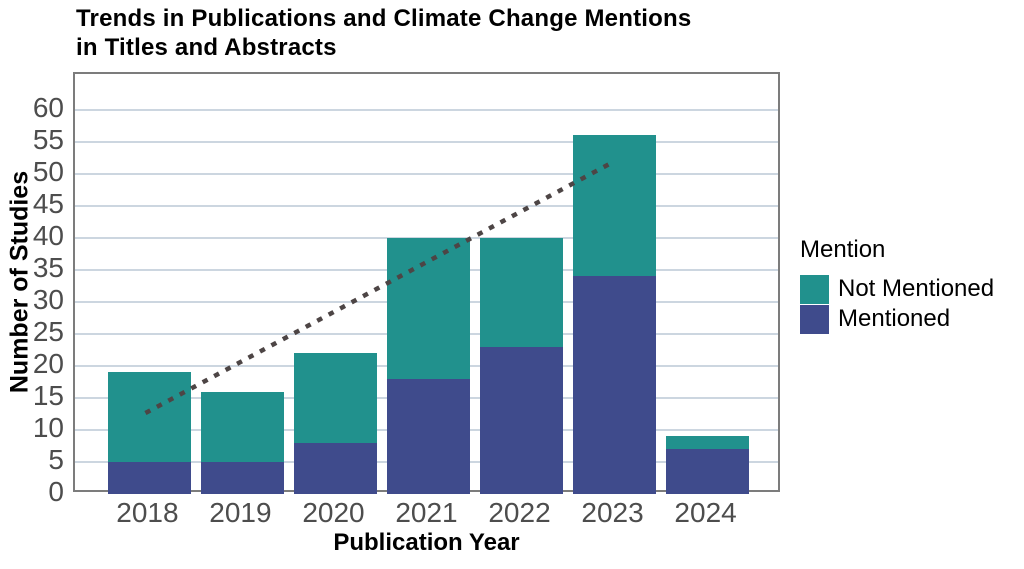  What do you see at coordinates (48, 203) in the screenshot?
I see `y-tick-label-45: 45` at bounding box center [48, 203].